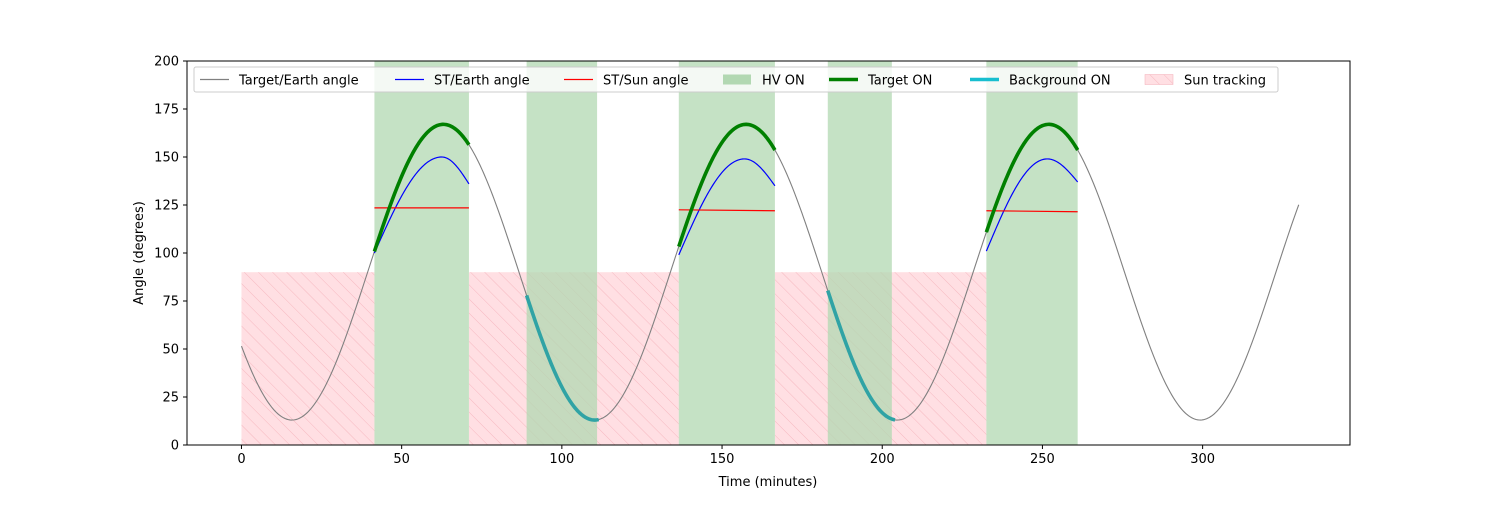 This screenshot has width=1500, height=505. What do you see at coordinates (166, 62) in the screenshot?
I see `y-tick-label-200: 200` at bounding box center [166, 62].